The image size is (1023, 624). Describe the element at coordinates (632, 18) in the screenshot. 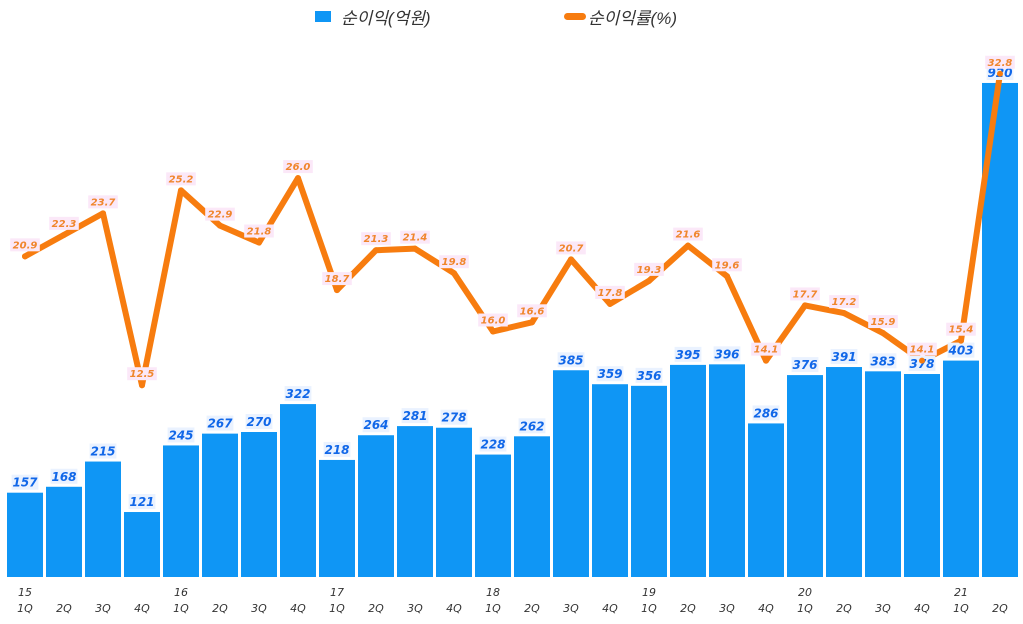

I see `legend-label-net-margin: 순이익률(%)` at that location.